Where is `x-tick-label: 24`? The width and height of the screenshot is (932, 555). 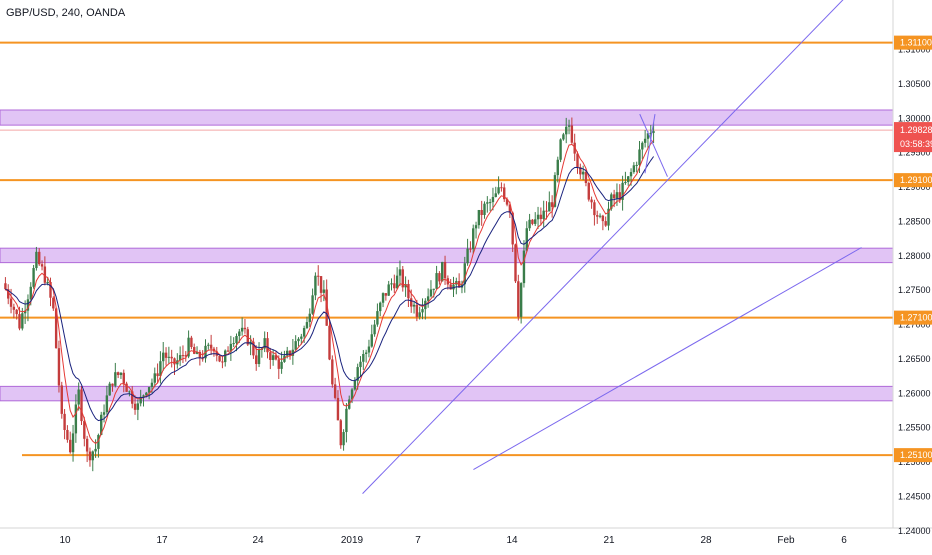
x-tick-label: 24 is located at coordinates (258, 540).